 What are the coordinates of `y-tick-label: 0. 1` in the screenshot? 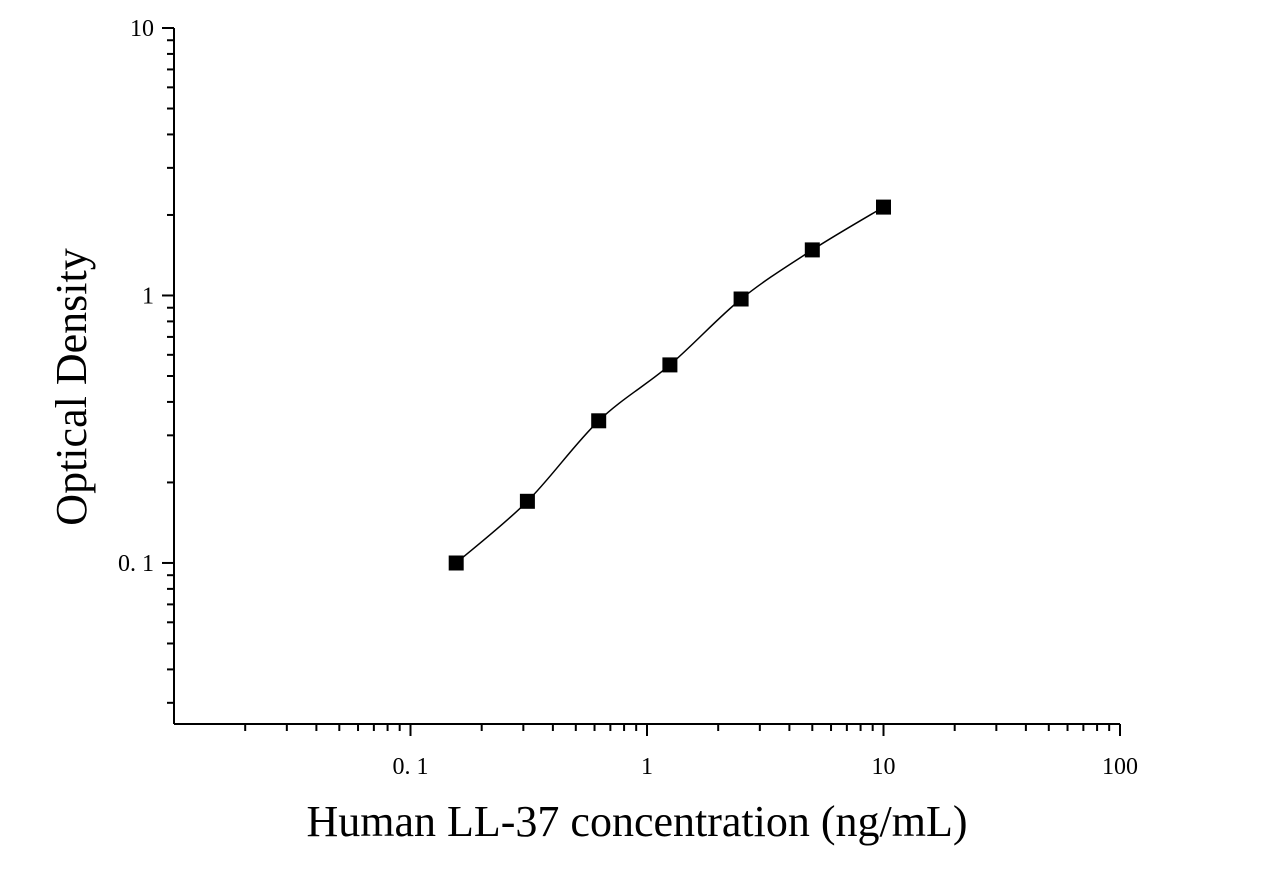 It's located at (136, 564).